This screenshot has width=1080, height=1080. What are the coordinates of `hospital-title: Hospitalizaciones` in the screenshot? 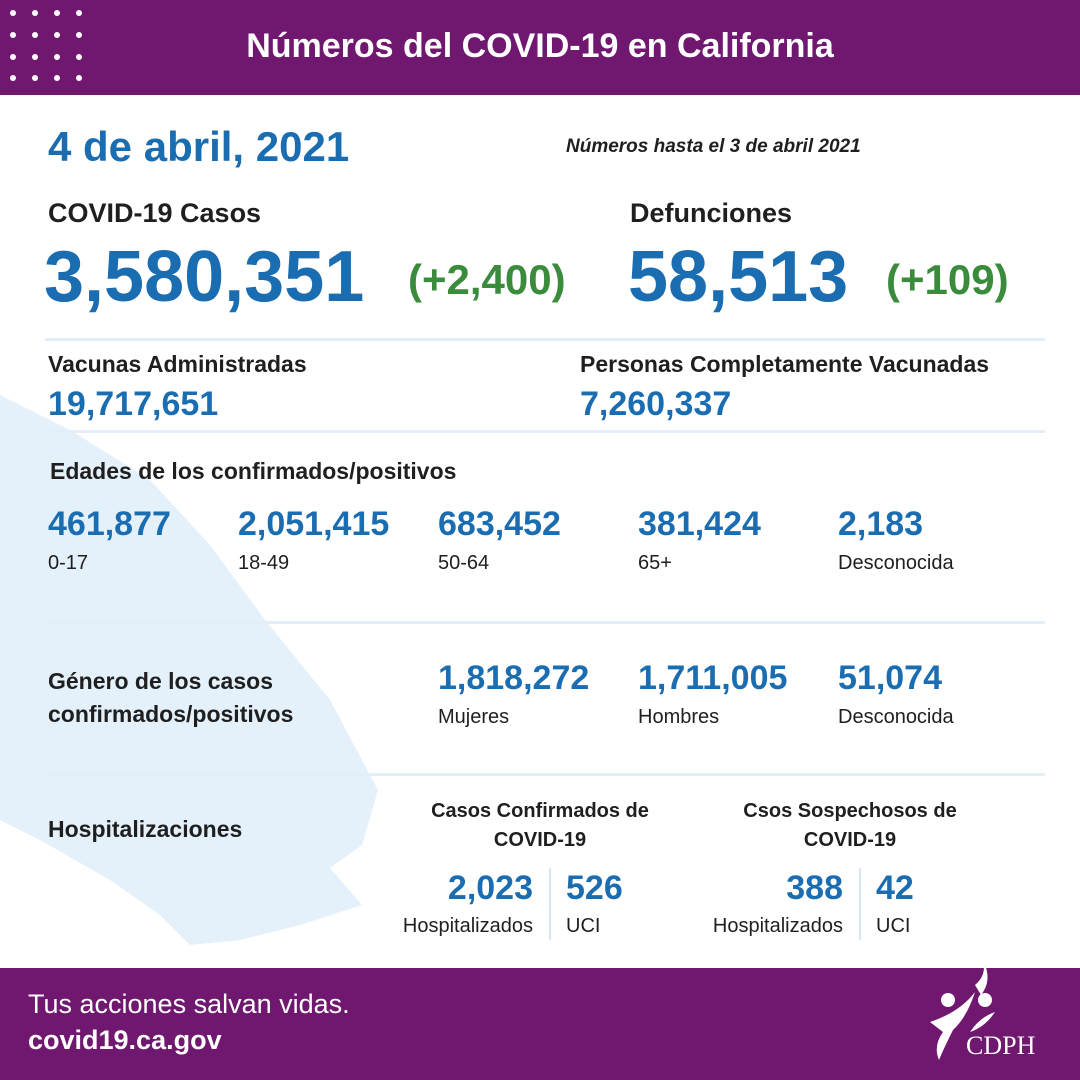 It's located at (145, 829).